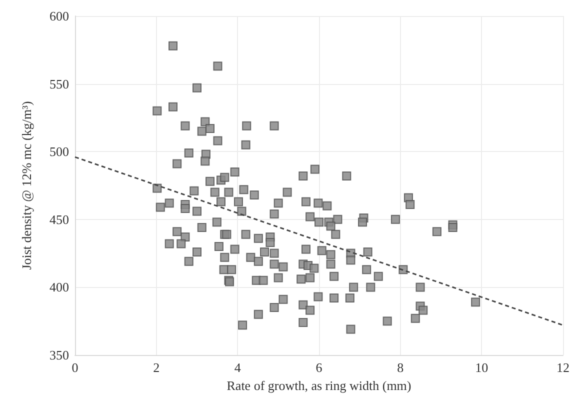 This screenshot has height=410, width=573. Describe the element at coordinates (481, 367) in the screenshot. I see `x-tick-label: 10` at that location.